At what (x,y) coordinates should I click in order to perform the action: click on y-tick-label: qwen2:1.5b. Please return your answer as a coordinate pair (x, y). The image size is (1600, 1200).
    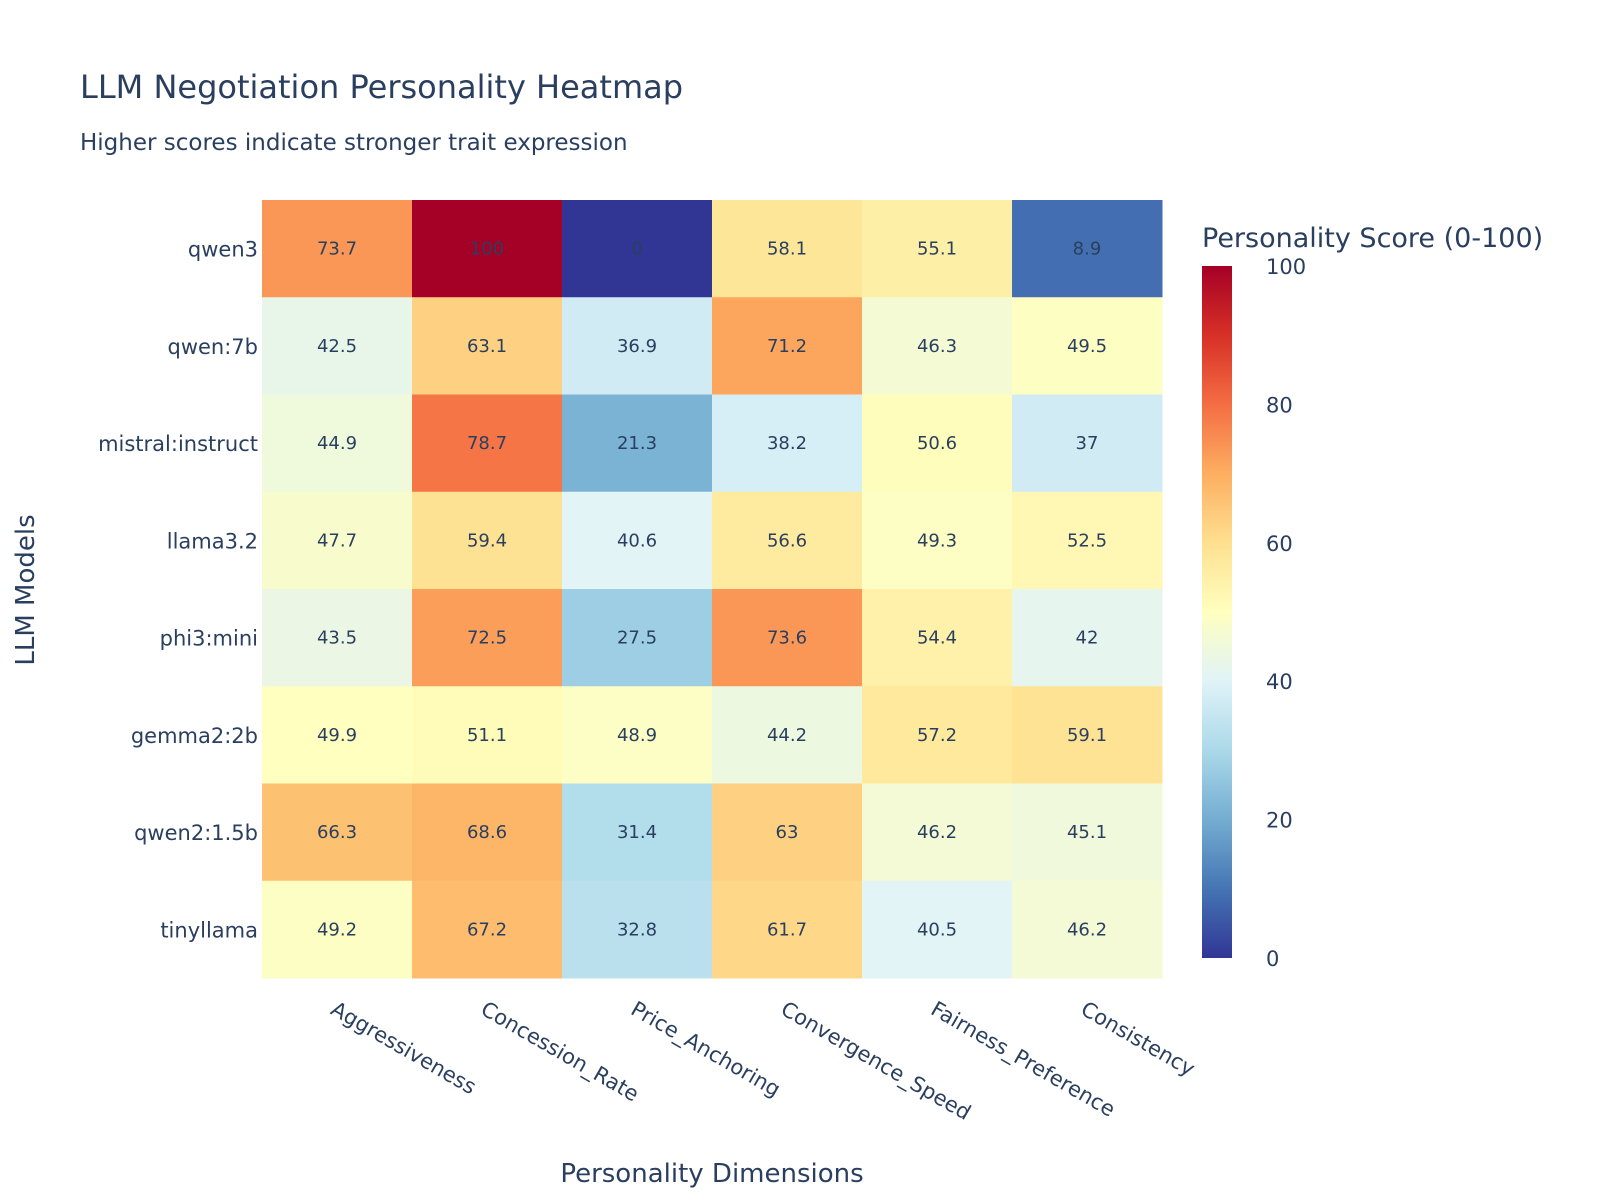
    Looking at the image, I should click on (196, 833).